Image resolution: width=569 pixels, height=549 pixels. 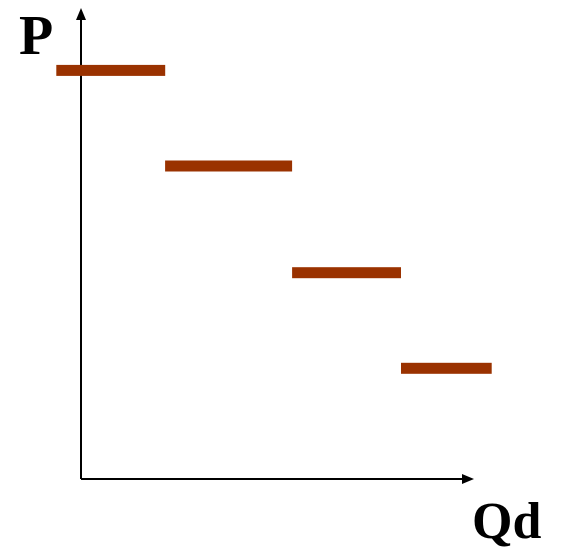 What do you see at coordinates (81, 14) in the screenshot?
I see `y-axis-arrowhead` at bounding box center [81, 14].